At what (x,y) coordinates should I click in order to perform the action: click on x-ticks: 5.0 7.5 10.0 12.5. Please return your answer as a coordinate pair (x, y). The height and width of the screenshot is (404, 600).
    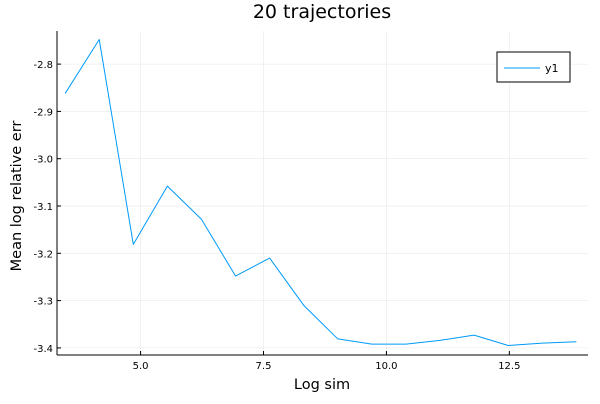
    Looking at the image, I should click on (326, 361).